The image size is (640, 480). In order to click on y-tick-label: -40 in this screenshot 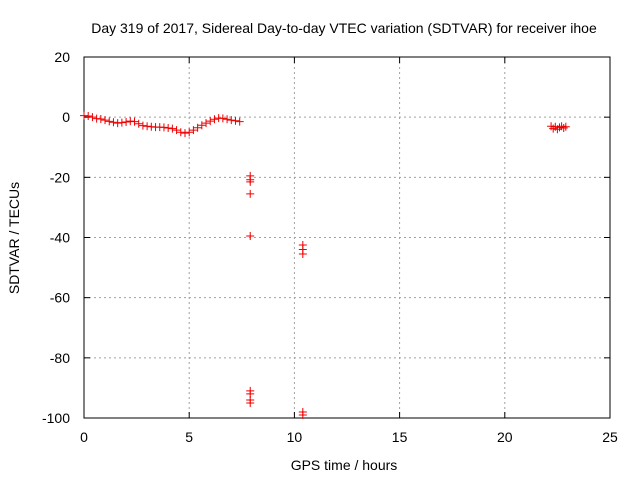, I will do `click(60, 238)`.